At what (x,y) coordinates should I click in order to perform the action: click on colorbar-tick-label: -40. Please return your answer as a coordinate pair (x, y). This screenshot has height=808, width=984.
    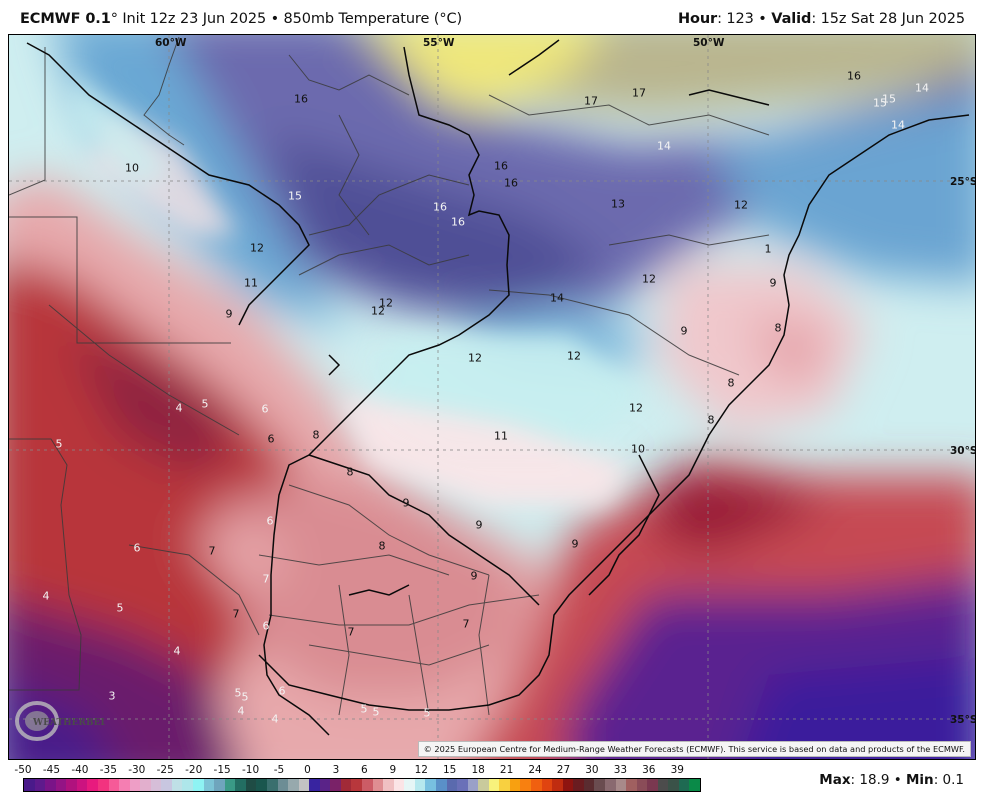
    Looking at the image, I should click on (80, 770).